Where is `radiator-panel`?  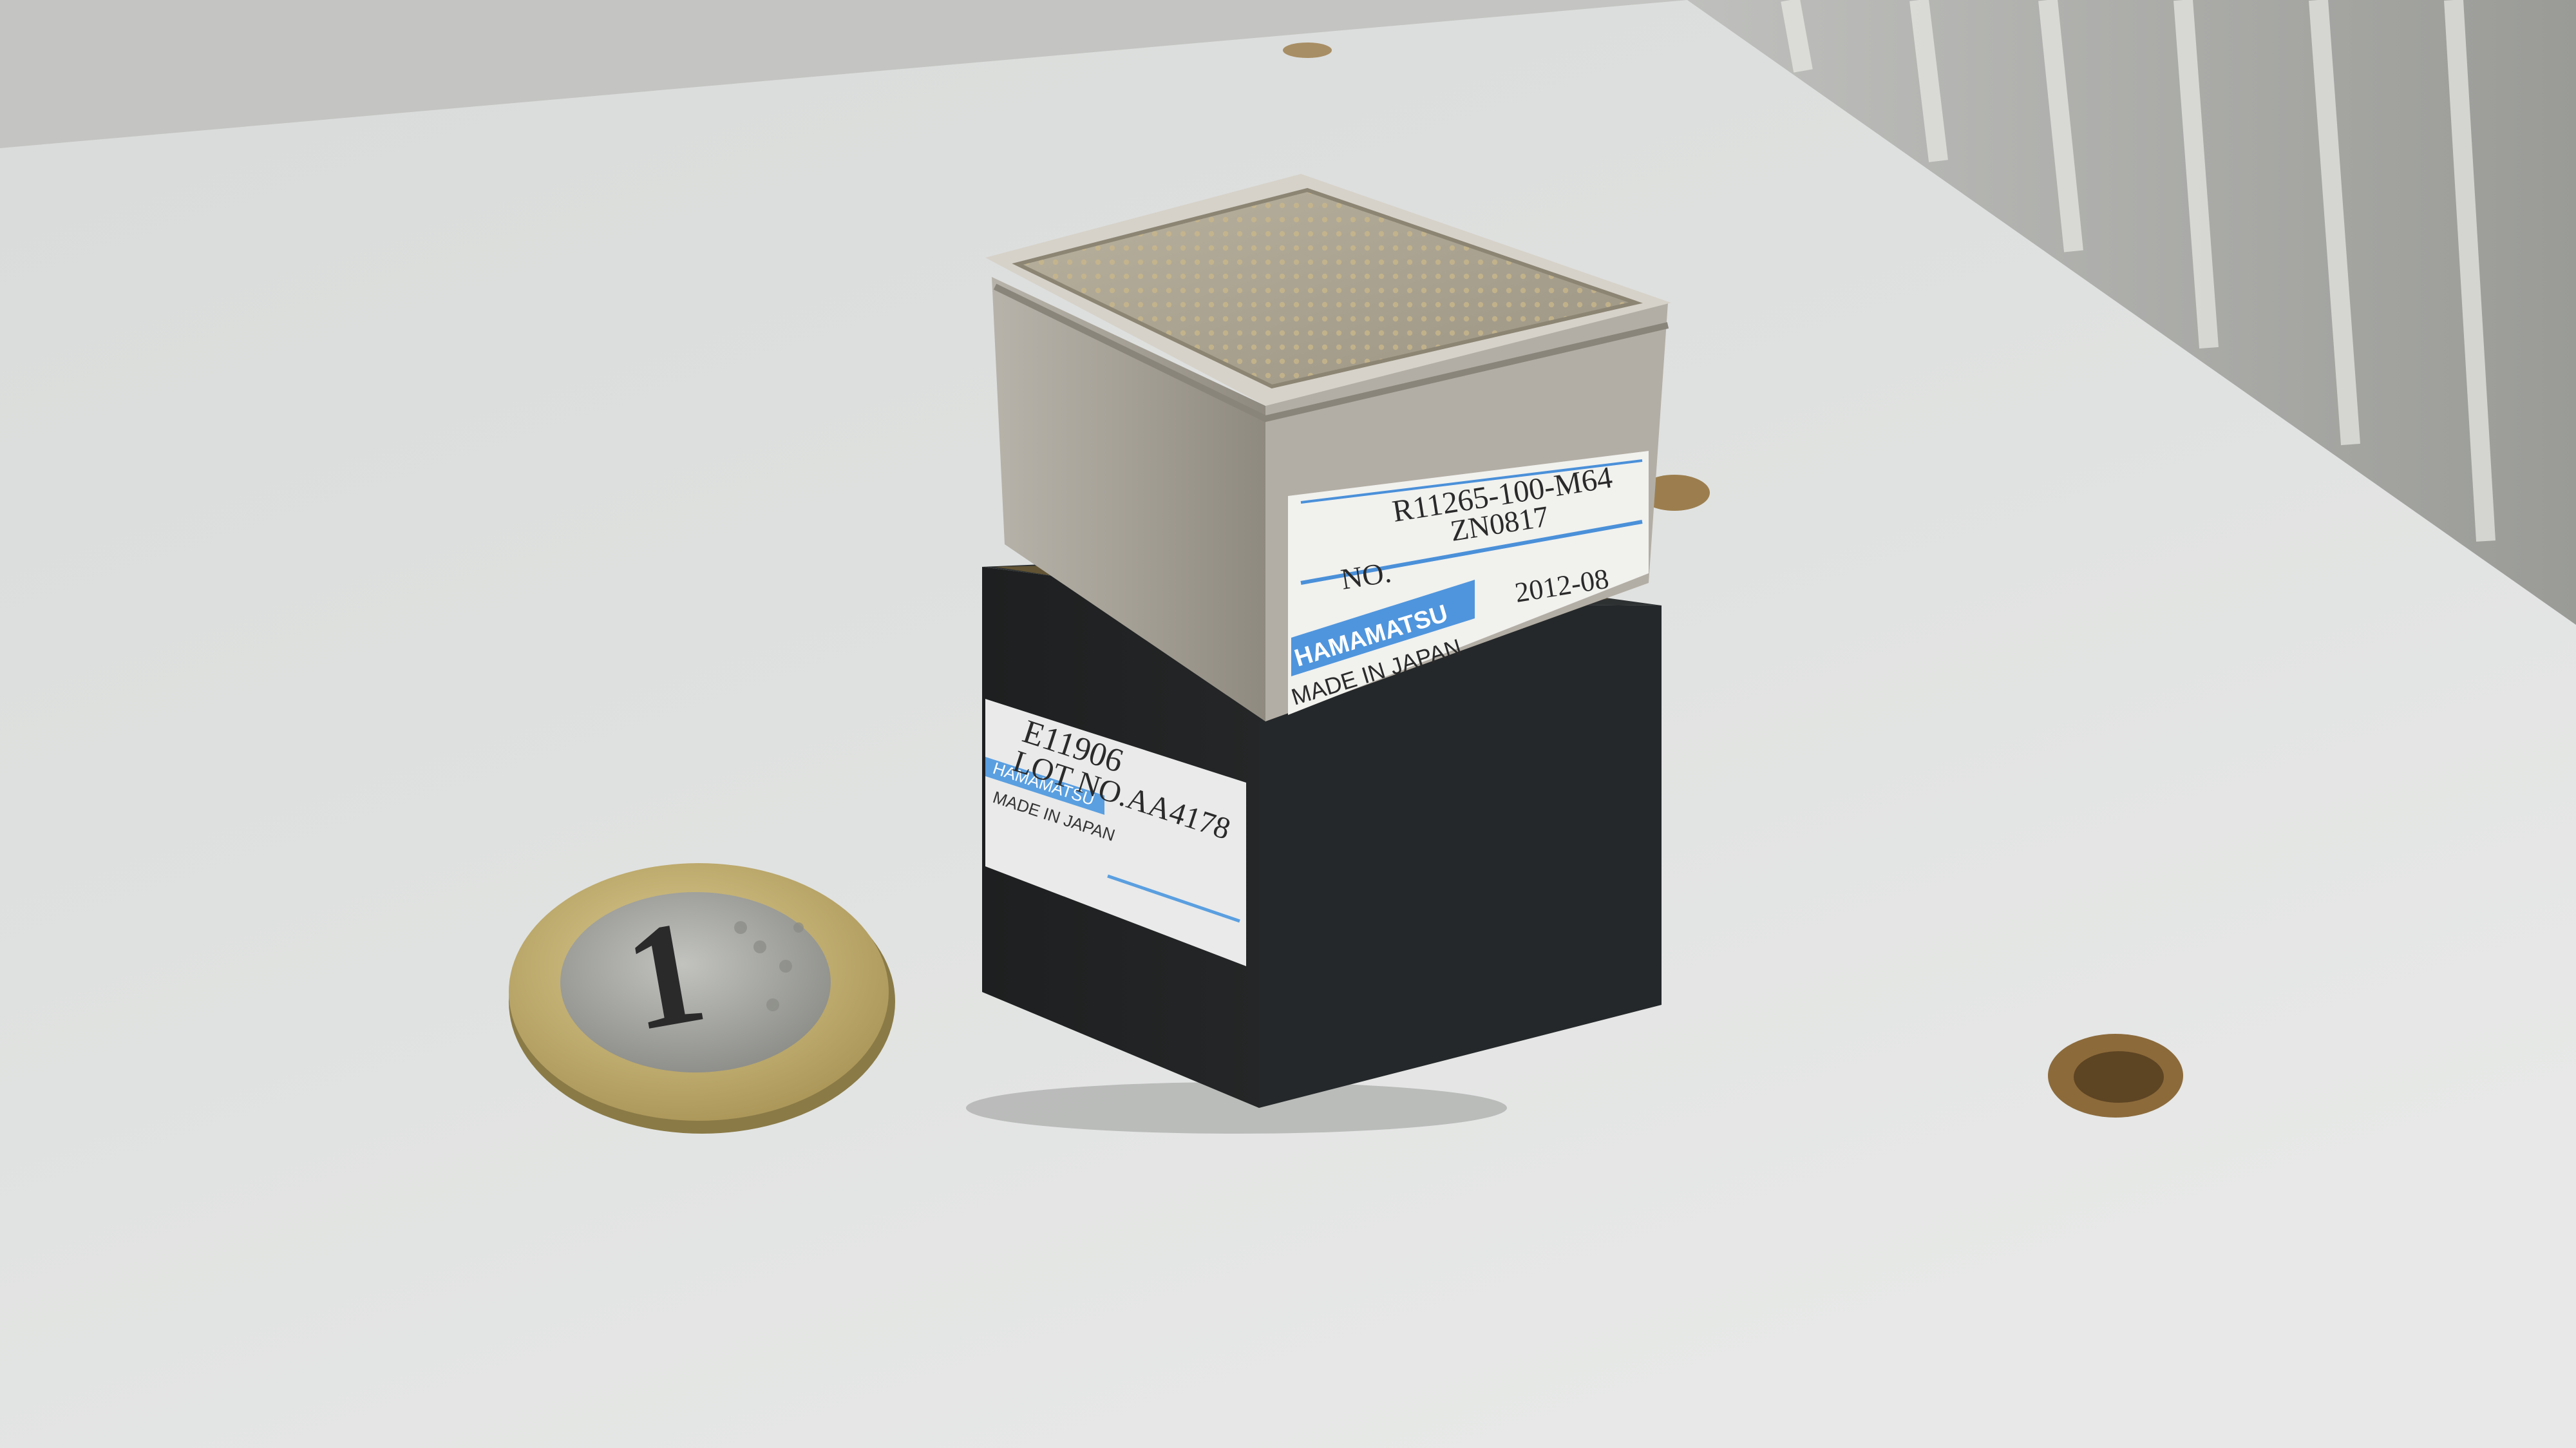
radiator-panel is located at coordinates (2132, 312).